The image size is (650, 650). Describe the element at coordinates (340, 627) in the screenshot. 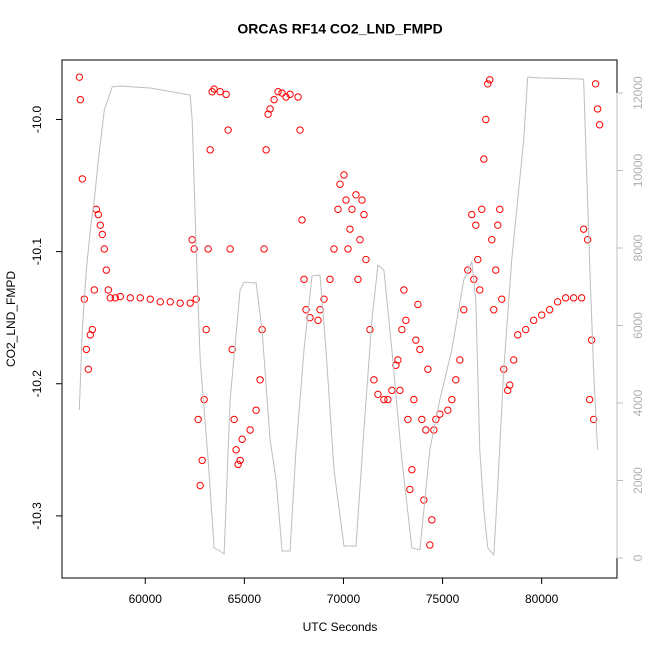

I see `x-axis-label: UTC Seconds` at that location.